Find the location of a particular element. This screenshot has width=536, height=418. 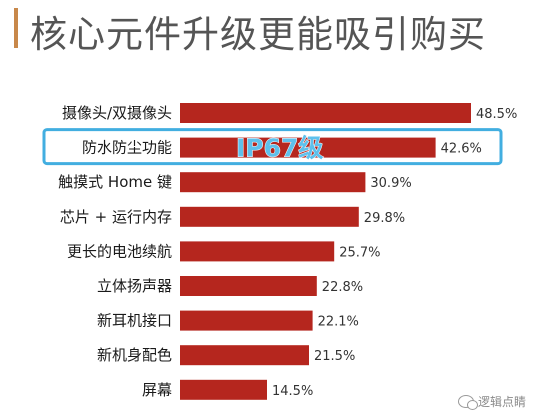

category-label-1: 防水防尘功能 is located at coordinates (127, 148).